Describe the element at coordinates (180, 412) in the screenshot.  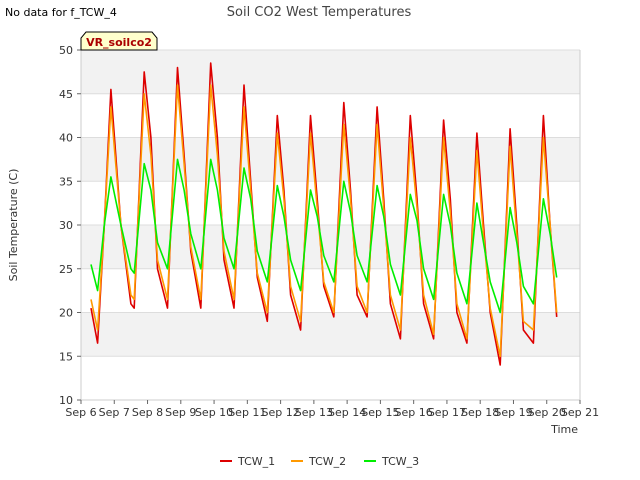
I see `x-tick-label: Sep 9` at that location.